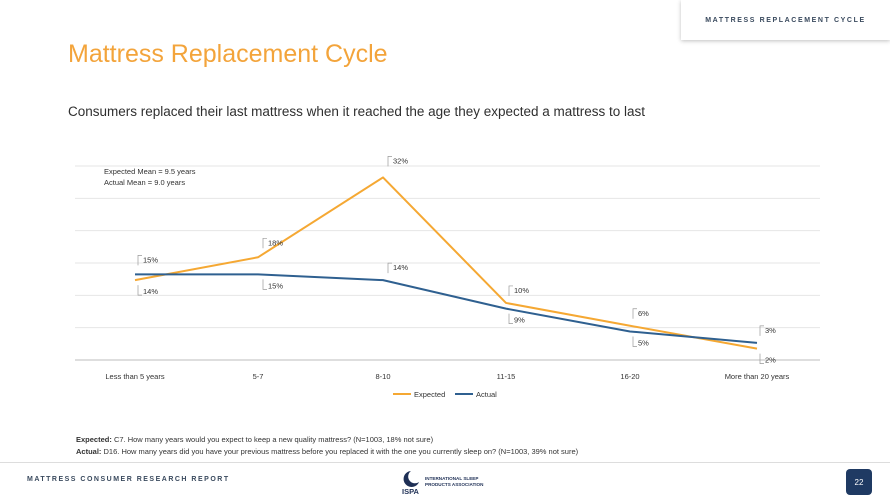  What do you see at coordinates (89, 451) in the screenshot?
I see `footnote-actual-label: Actual:` at bounding box center [89, 451].